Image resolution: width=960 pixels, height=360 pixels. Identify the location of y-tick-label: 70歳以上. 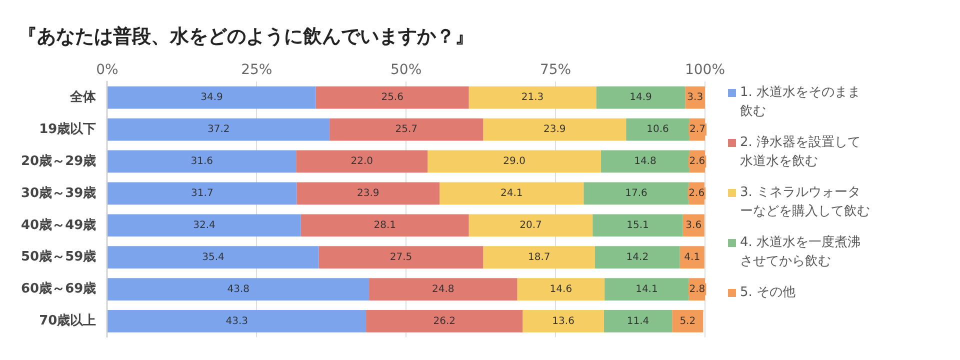
(67, 321).